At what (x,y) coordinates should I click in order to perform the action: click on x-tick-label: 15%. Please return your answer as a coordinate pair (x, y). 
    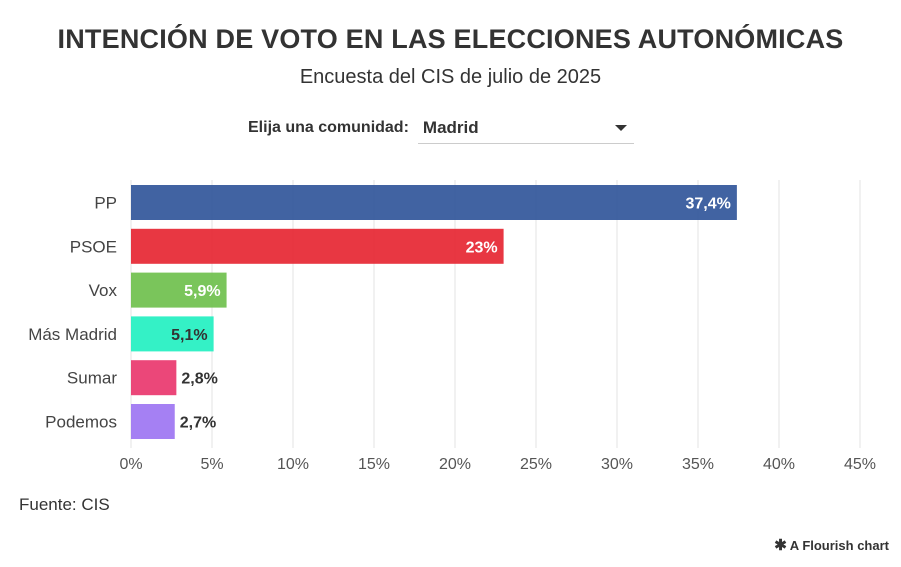
    Looking at the image, I should click on (374, 464).